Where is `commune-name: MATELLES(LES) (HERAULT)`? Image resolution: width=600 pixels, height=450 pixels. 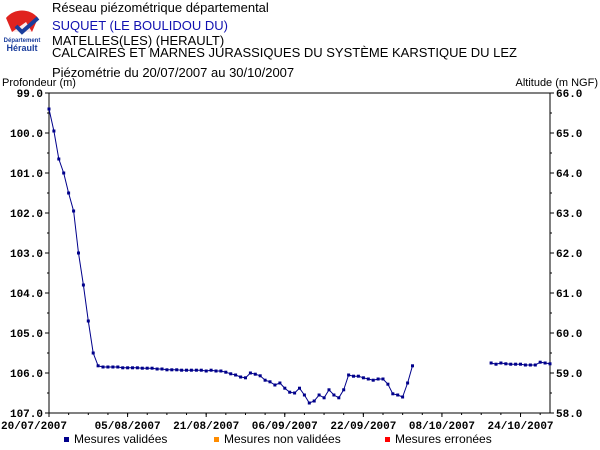 commune-name: MATELLES(LES) (HERAULT) is located at coordinates (138, 40).